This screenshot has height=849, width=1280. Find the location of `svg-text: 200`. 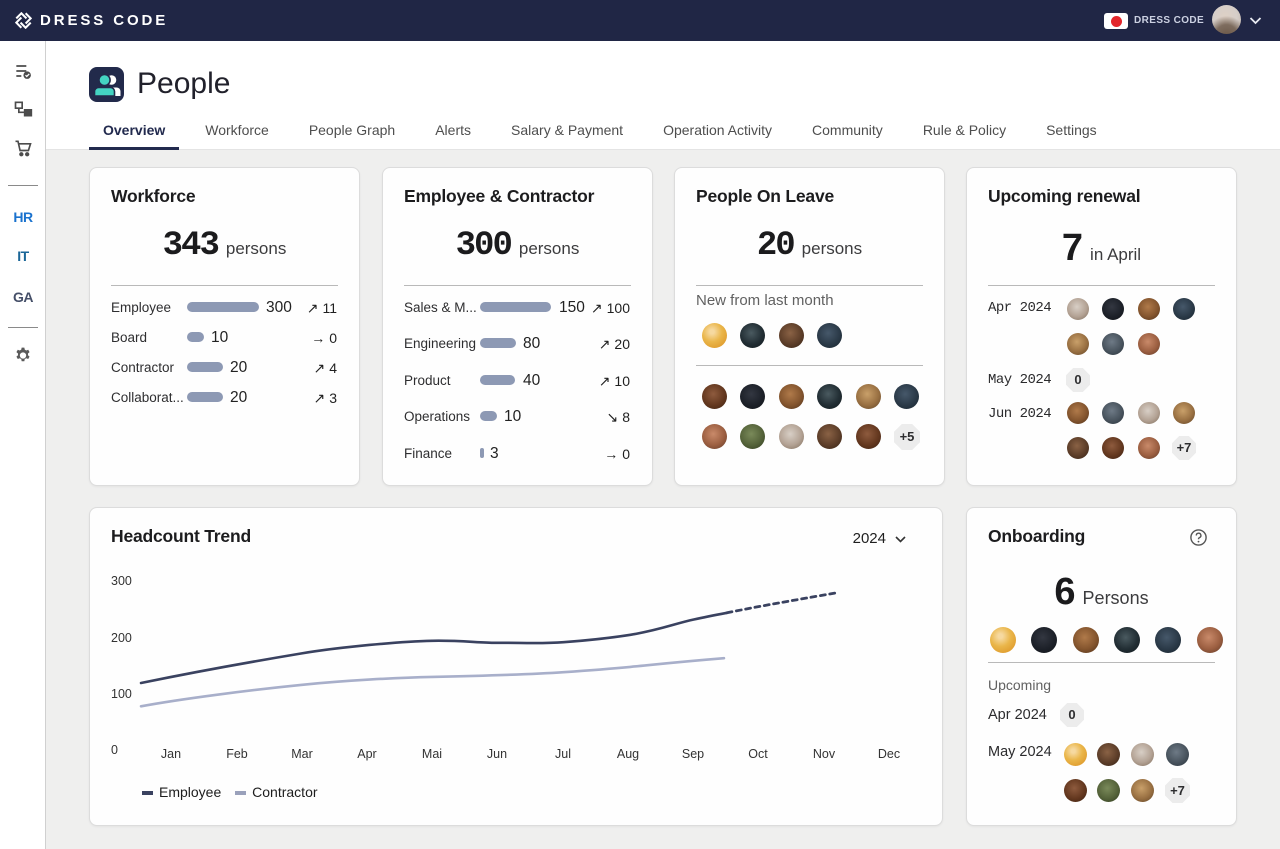

svg-text: 200 is located at coordinates (121, 638).